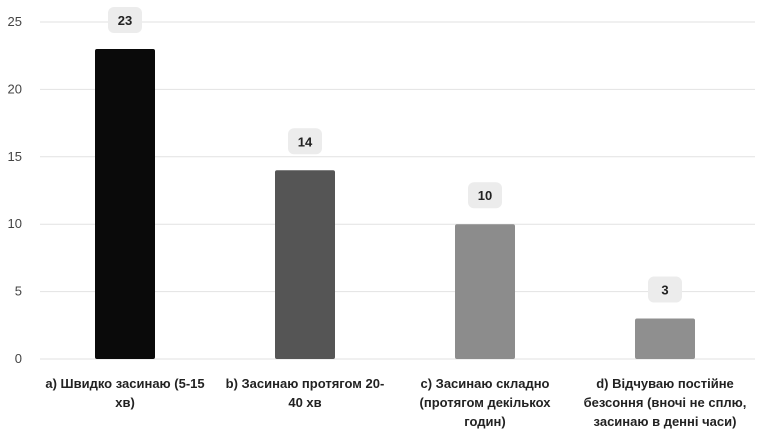 This screenshot has width=760, height=434. I want to click on y-tick-label-10: 10, so click(15, 223).